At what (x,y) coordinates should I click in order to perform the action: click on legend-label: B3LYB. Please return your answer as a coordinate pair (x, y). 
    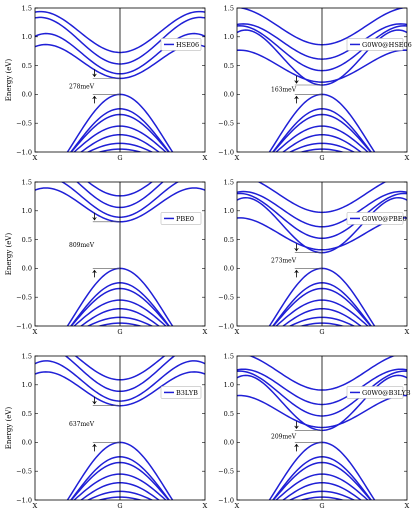
    Looking at the image, I should click on (187, 393).